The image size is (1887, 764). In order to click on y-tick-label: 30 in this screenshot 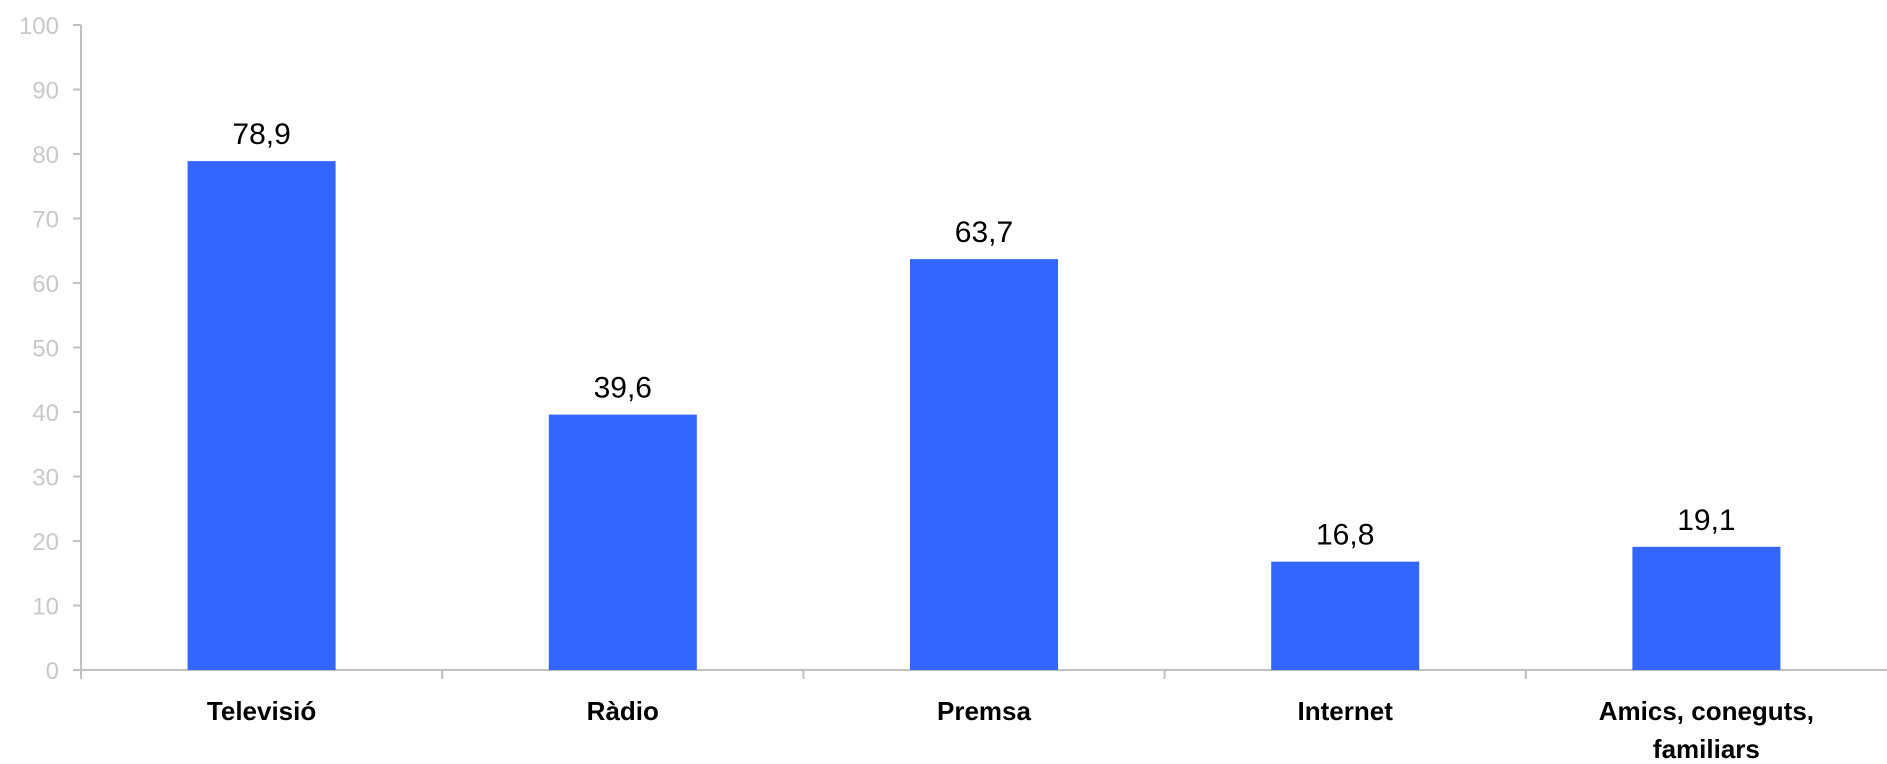, I will do `click(45, 478)`.